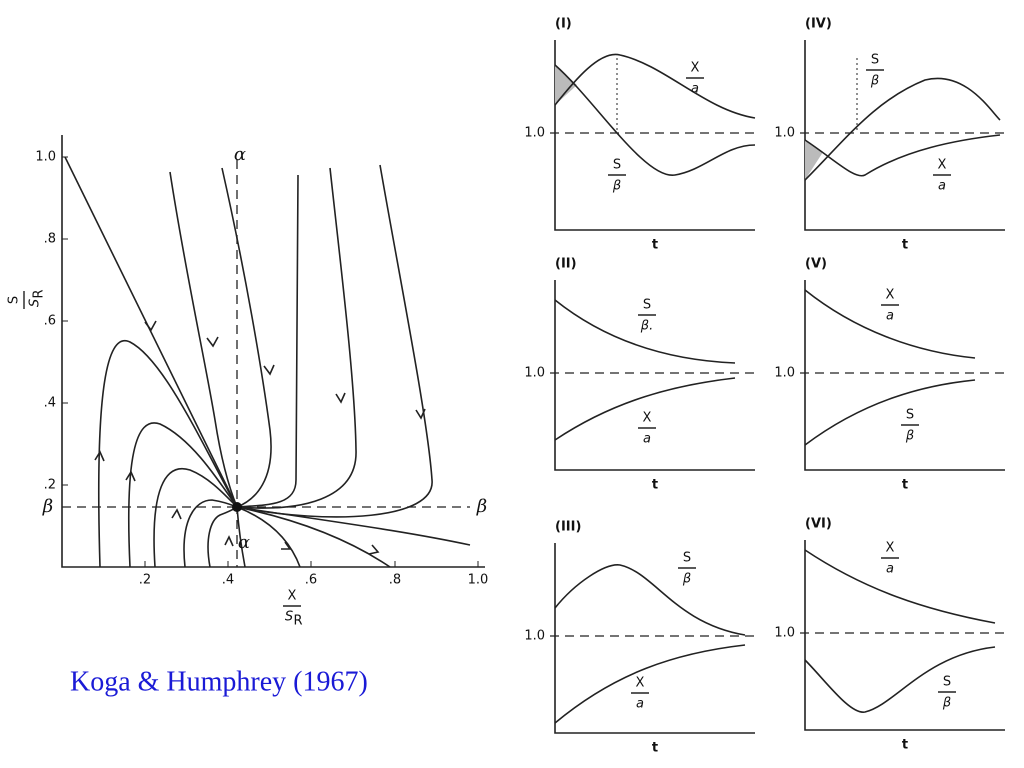 The image size is (1024, 768). Describe the element at coordinates (50, 239) in the screenshot. I see `y-tick-label: .8` at that location.